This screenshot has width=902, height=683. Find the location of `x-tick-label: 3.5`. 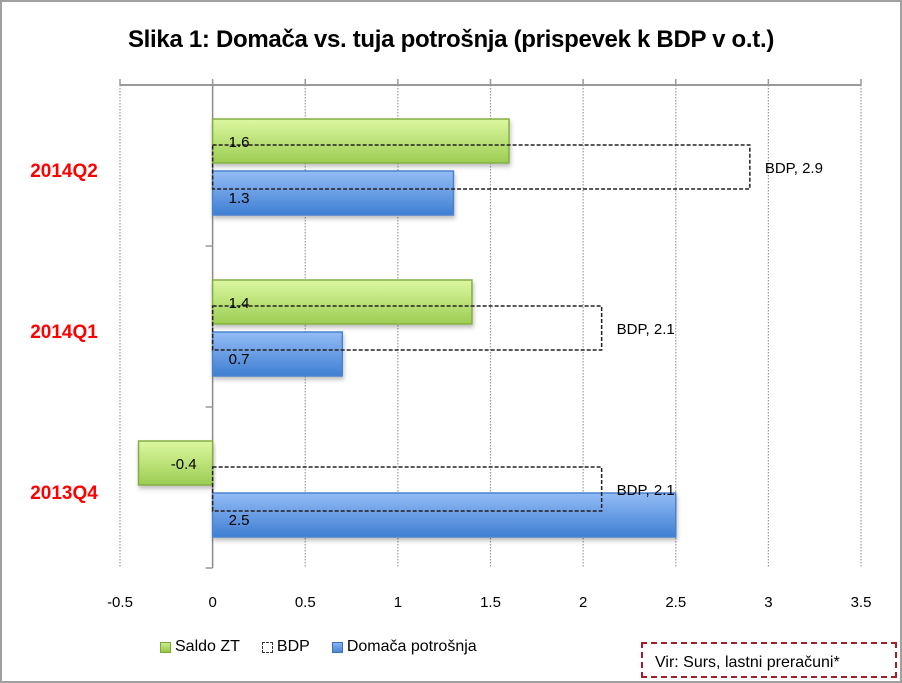

x-tick-label: 3.5 is located at coordinates (861, 602).